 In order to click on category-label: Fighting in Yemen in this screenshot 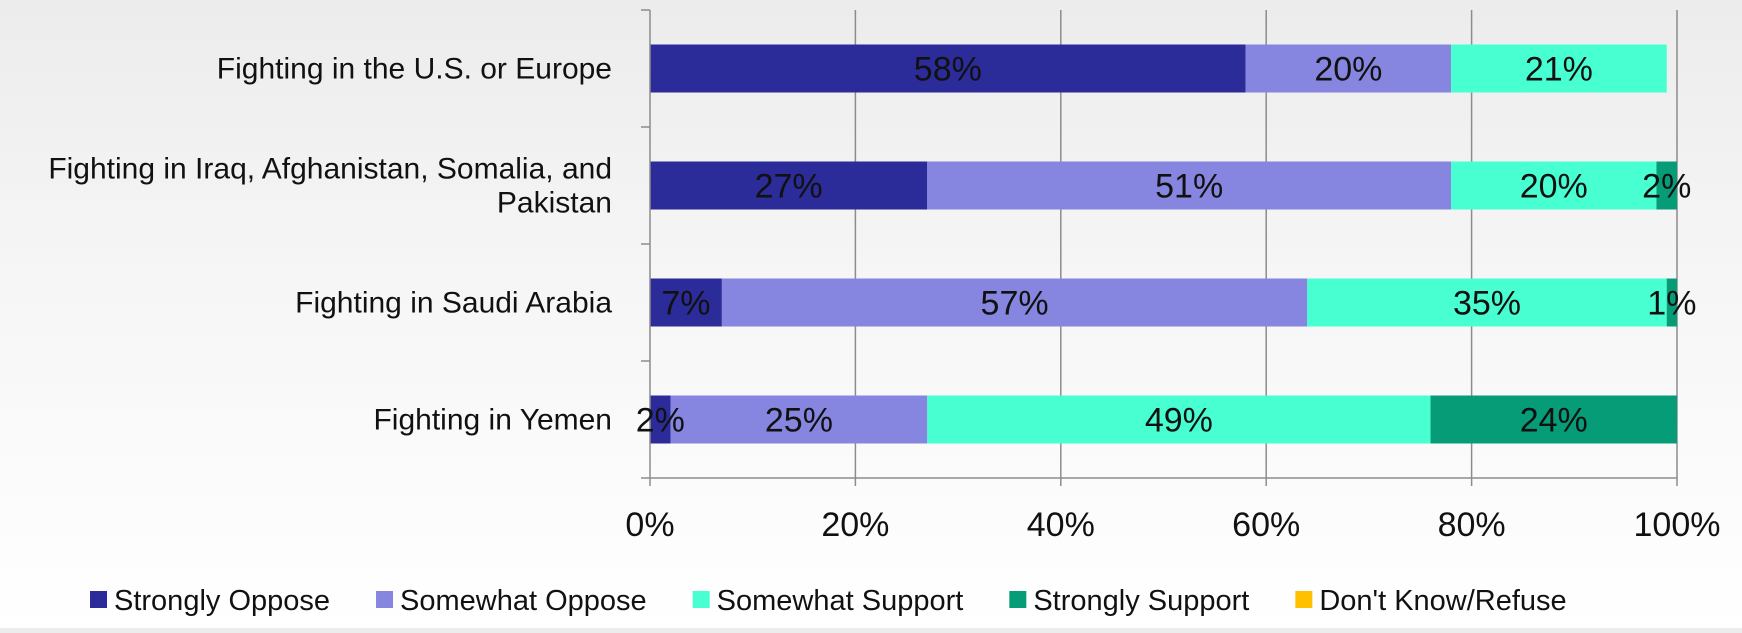, I will do `click(492, 420)`.